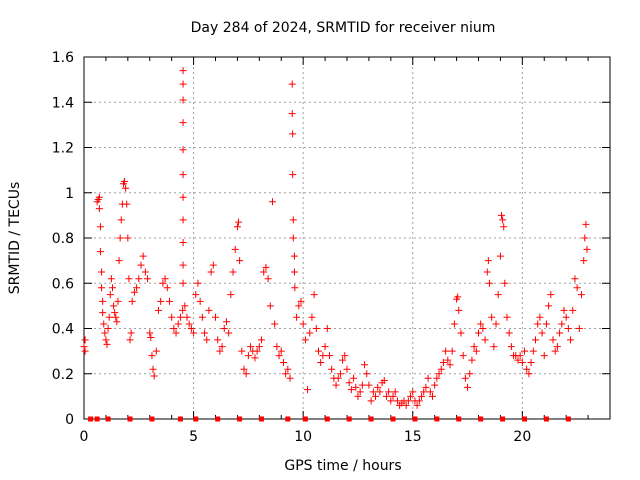 This screenshot has width=640, height=480. I want to click on y-tick-label: 1.6, so click(63, 58).